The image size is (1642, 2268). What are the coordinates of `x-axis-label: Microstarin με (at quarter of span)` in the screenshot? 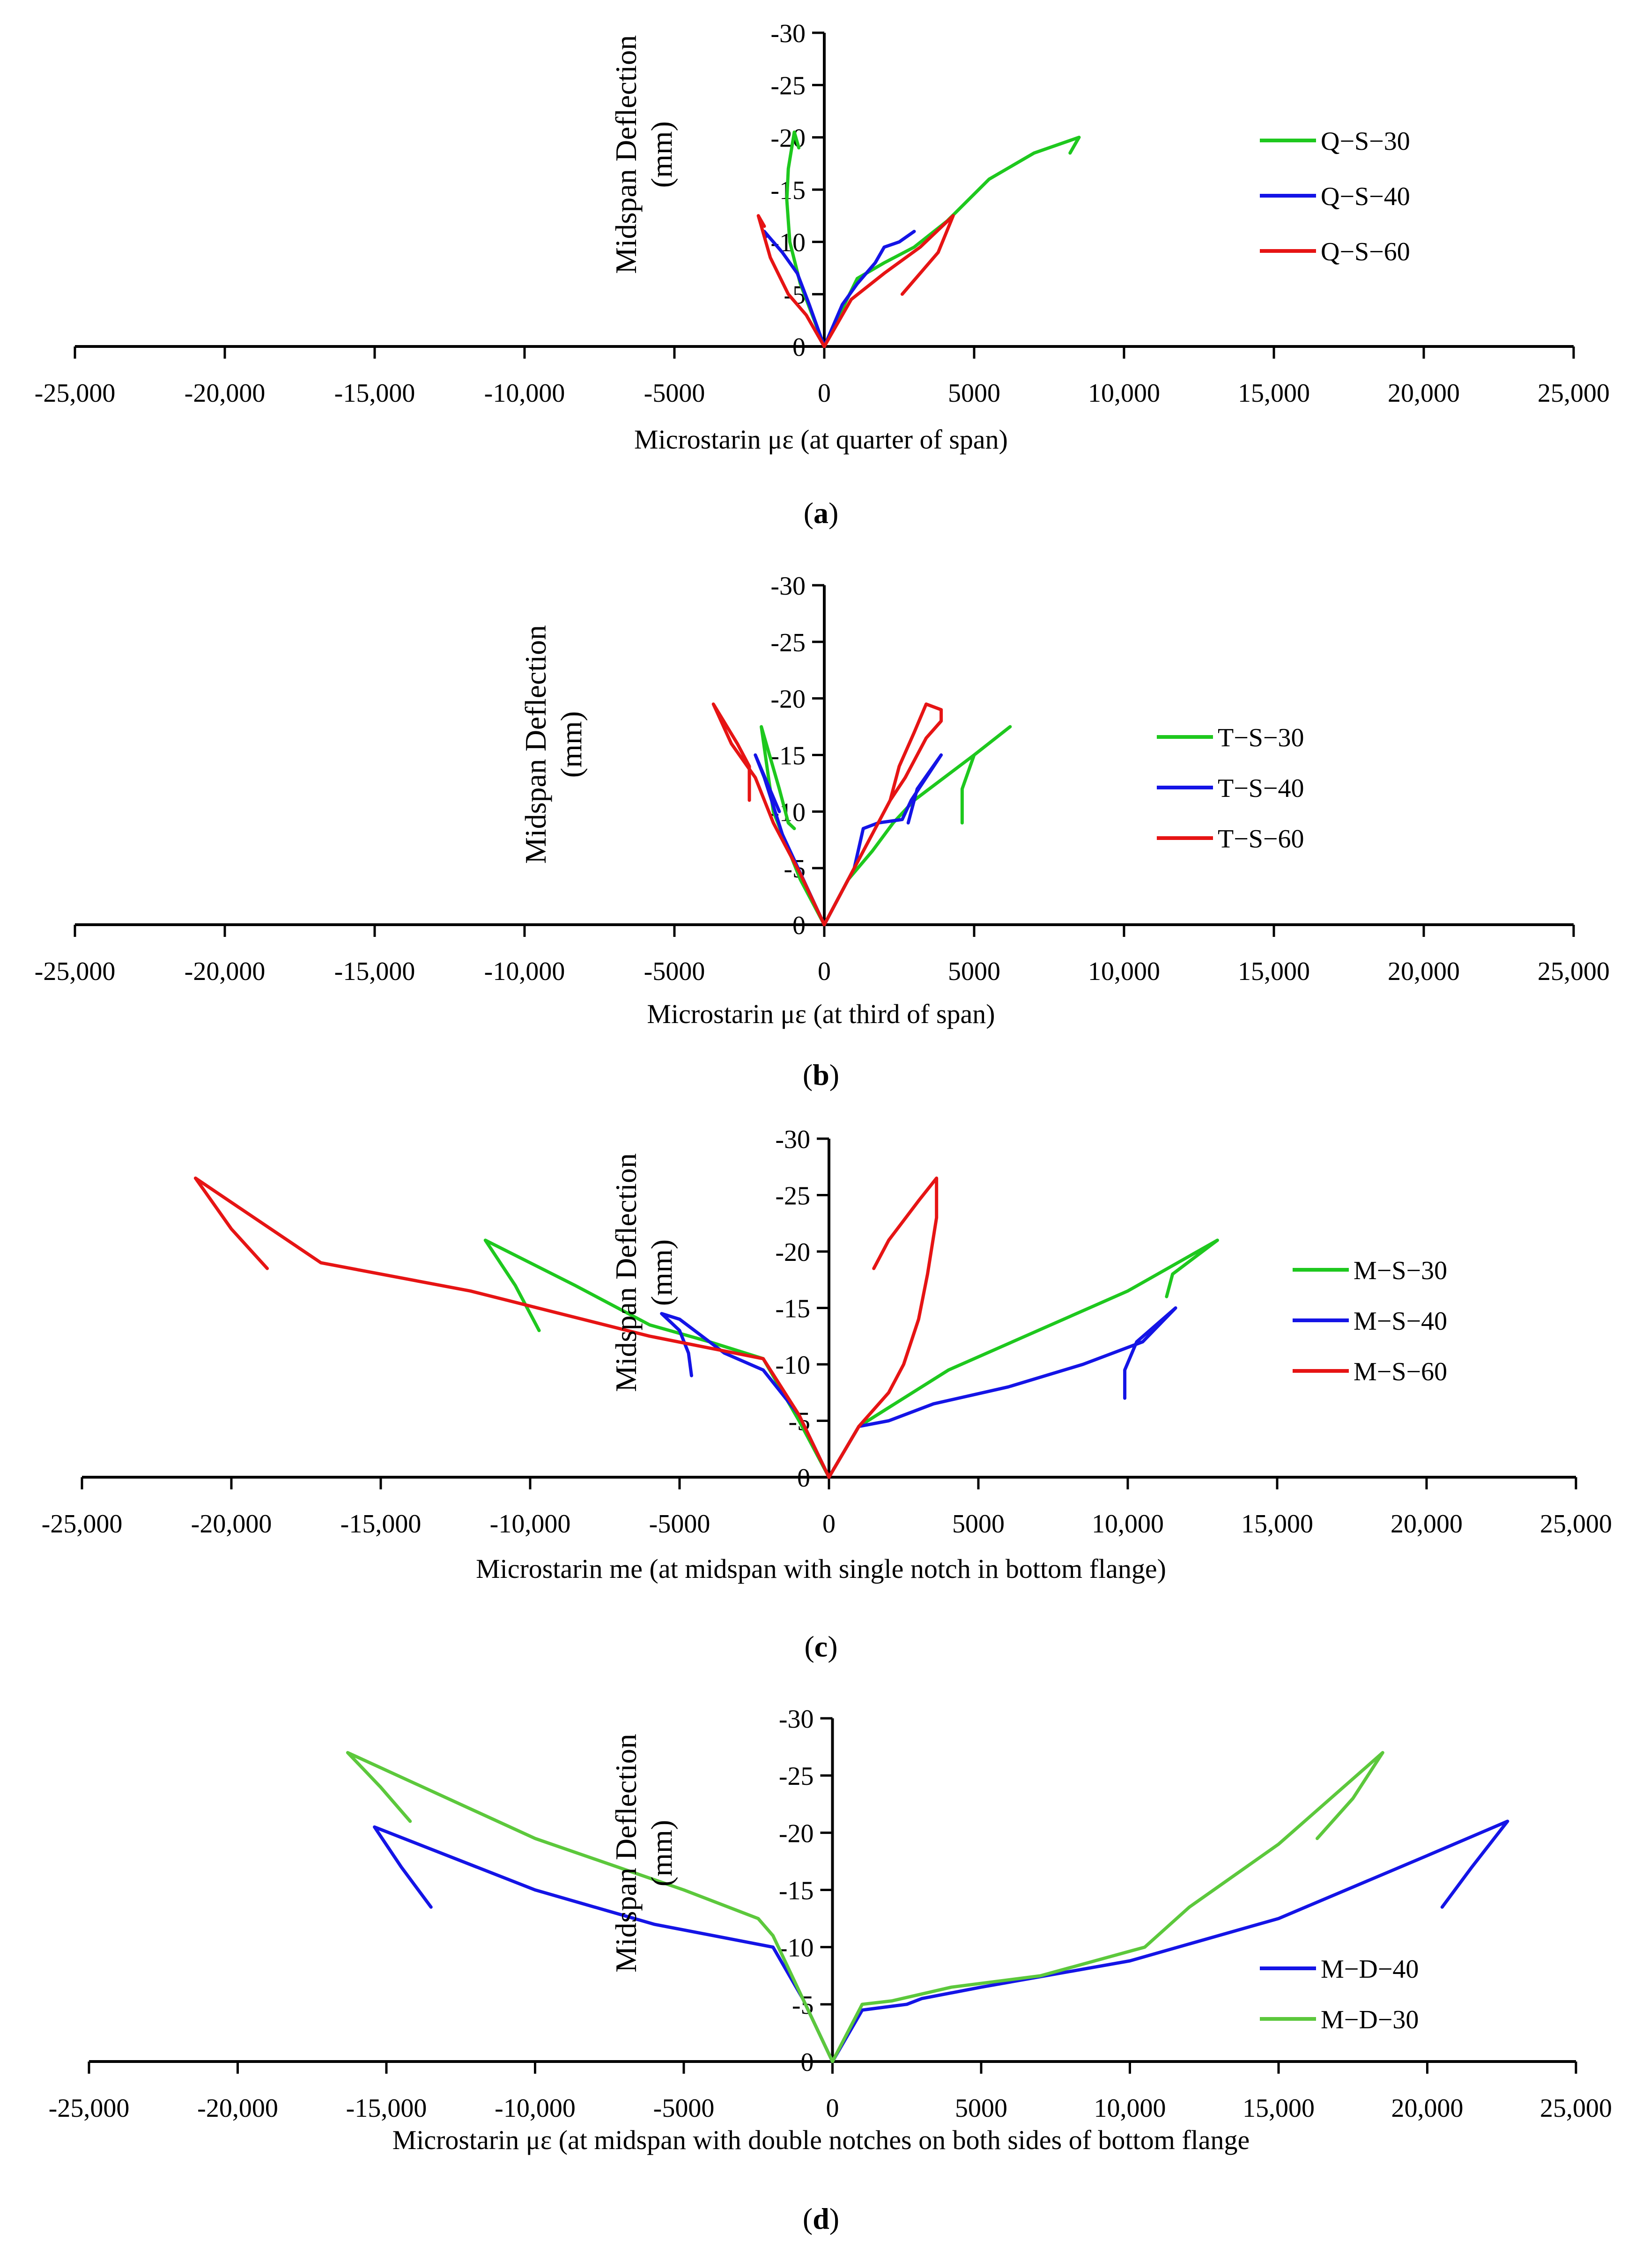 It's located at (821, 439).